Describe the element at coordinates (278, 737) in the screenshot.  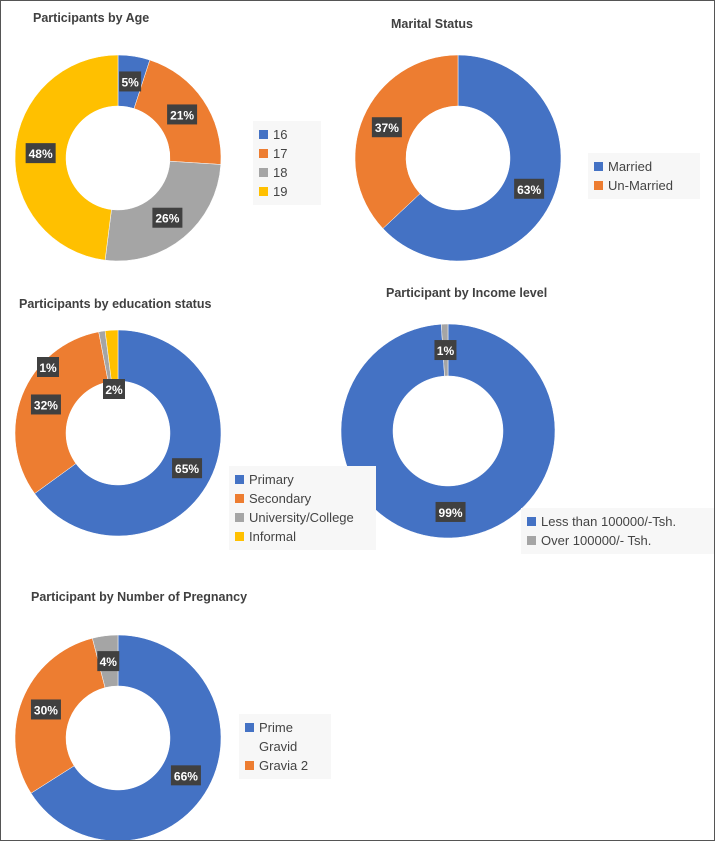
I see `legend-label: Prime Gravid` at that location.